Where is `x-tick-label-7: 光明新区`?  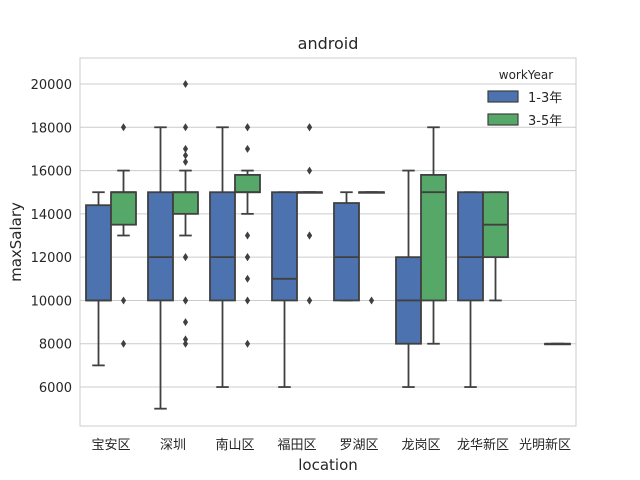
x-tick-label-7: 光明新区 is located at coordinates (545, 445).